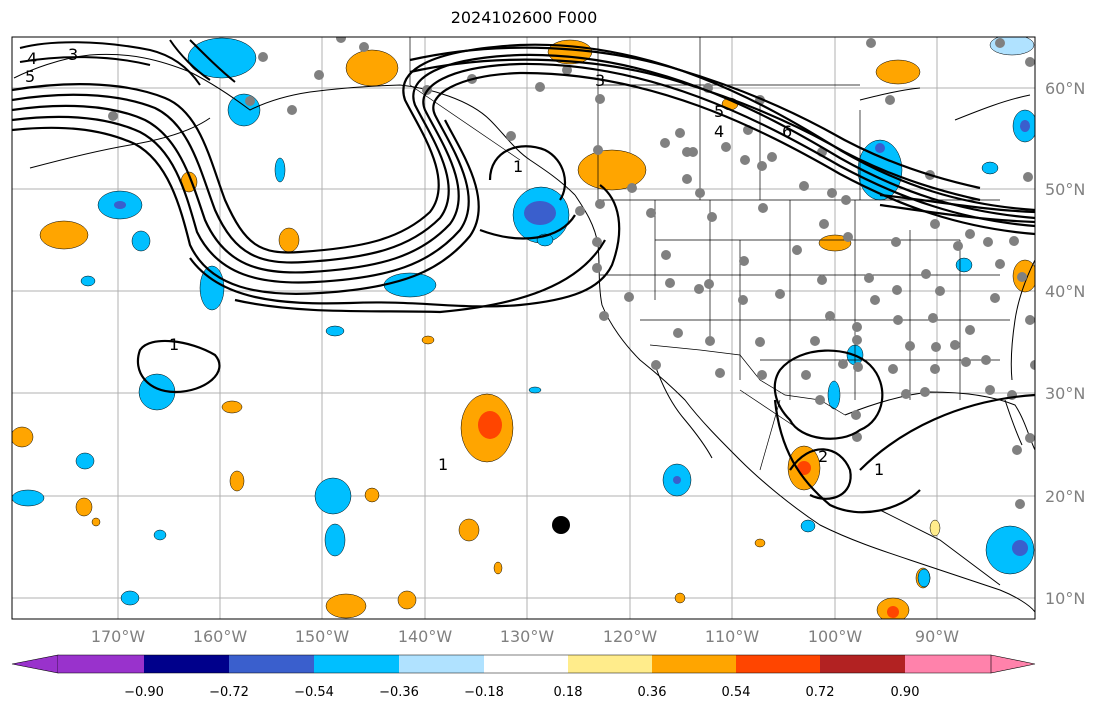 Image resolution: width=1105 pixels, height=712 pixels. What do you see at coordinates (1065, 393) in the screenshot?
I see `lat-label: 30°N` at bounding box center [1065, 393].